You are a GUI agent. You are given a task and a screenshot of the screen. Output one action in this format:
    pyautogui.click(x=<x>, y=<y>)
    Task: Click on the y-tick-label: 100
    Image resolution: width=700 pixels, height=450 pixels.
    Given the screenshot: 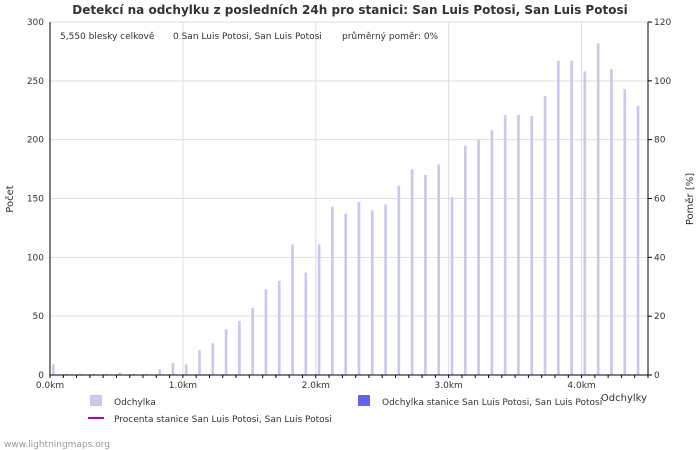 What is the action you would take?
    pyautogui.click(x=35, y=258)
    